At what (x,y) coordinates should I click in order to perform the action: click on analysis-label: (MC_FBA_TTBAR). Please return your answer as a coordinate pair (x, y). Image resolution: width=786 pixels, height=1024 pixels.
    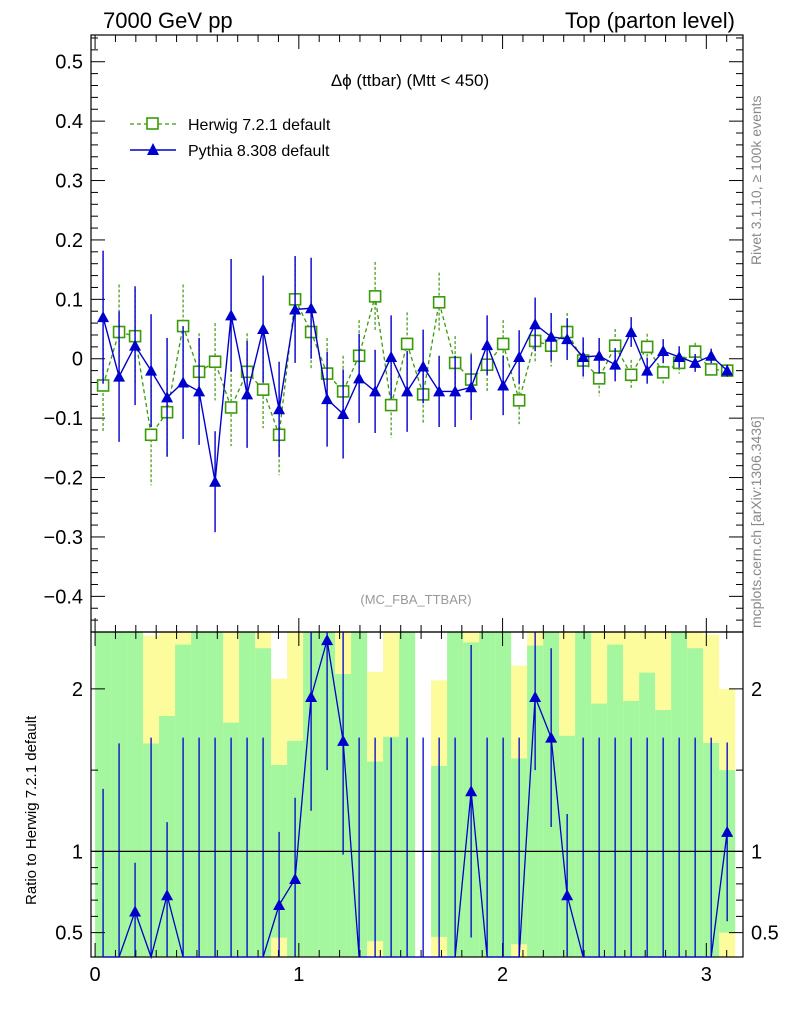
    Looking at the image, I should click on (415, 599).